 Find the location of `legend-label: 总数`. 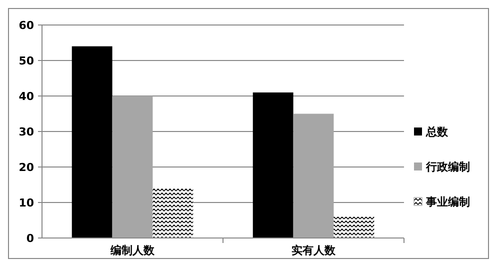

legend-label: 总数 is located at coordinates (437, 131).